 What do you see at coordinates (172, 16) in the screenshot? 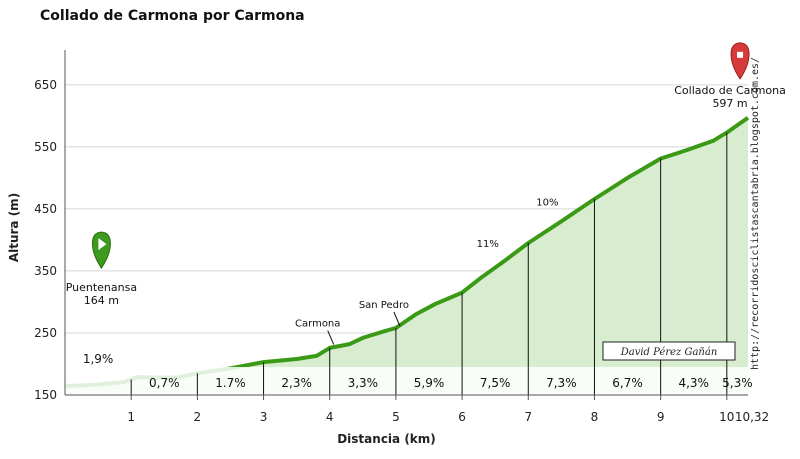
I see `chart-title: Collado de Carmona por Carmona` at bounding box center [172, 16].